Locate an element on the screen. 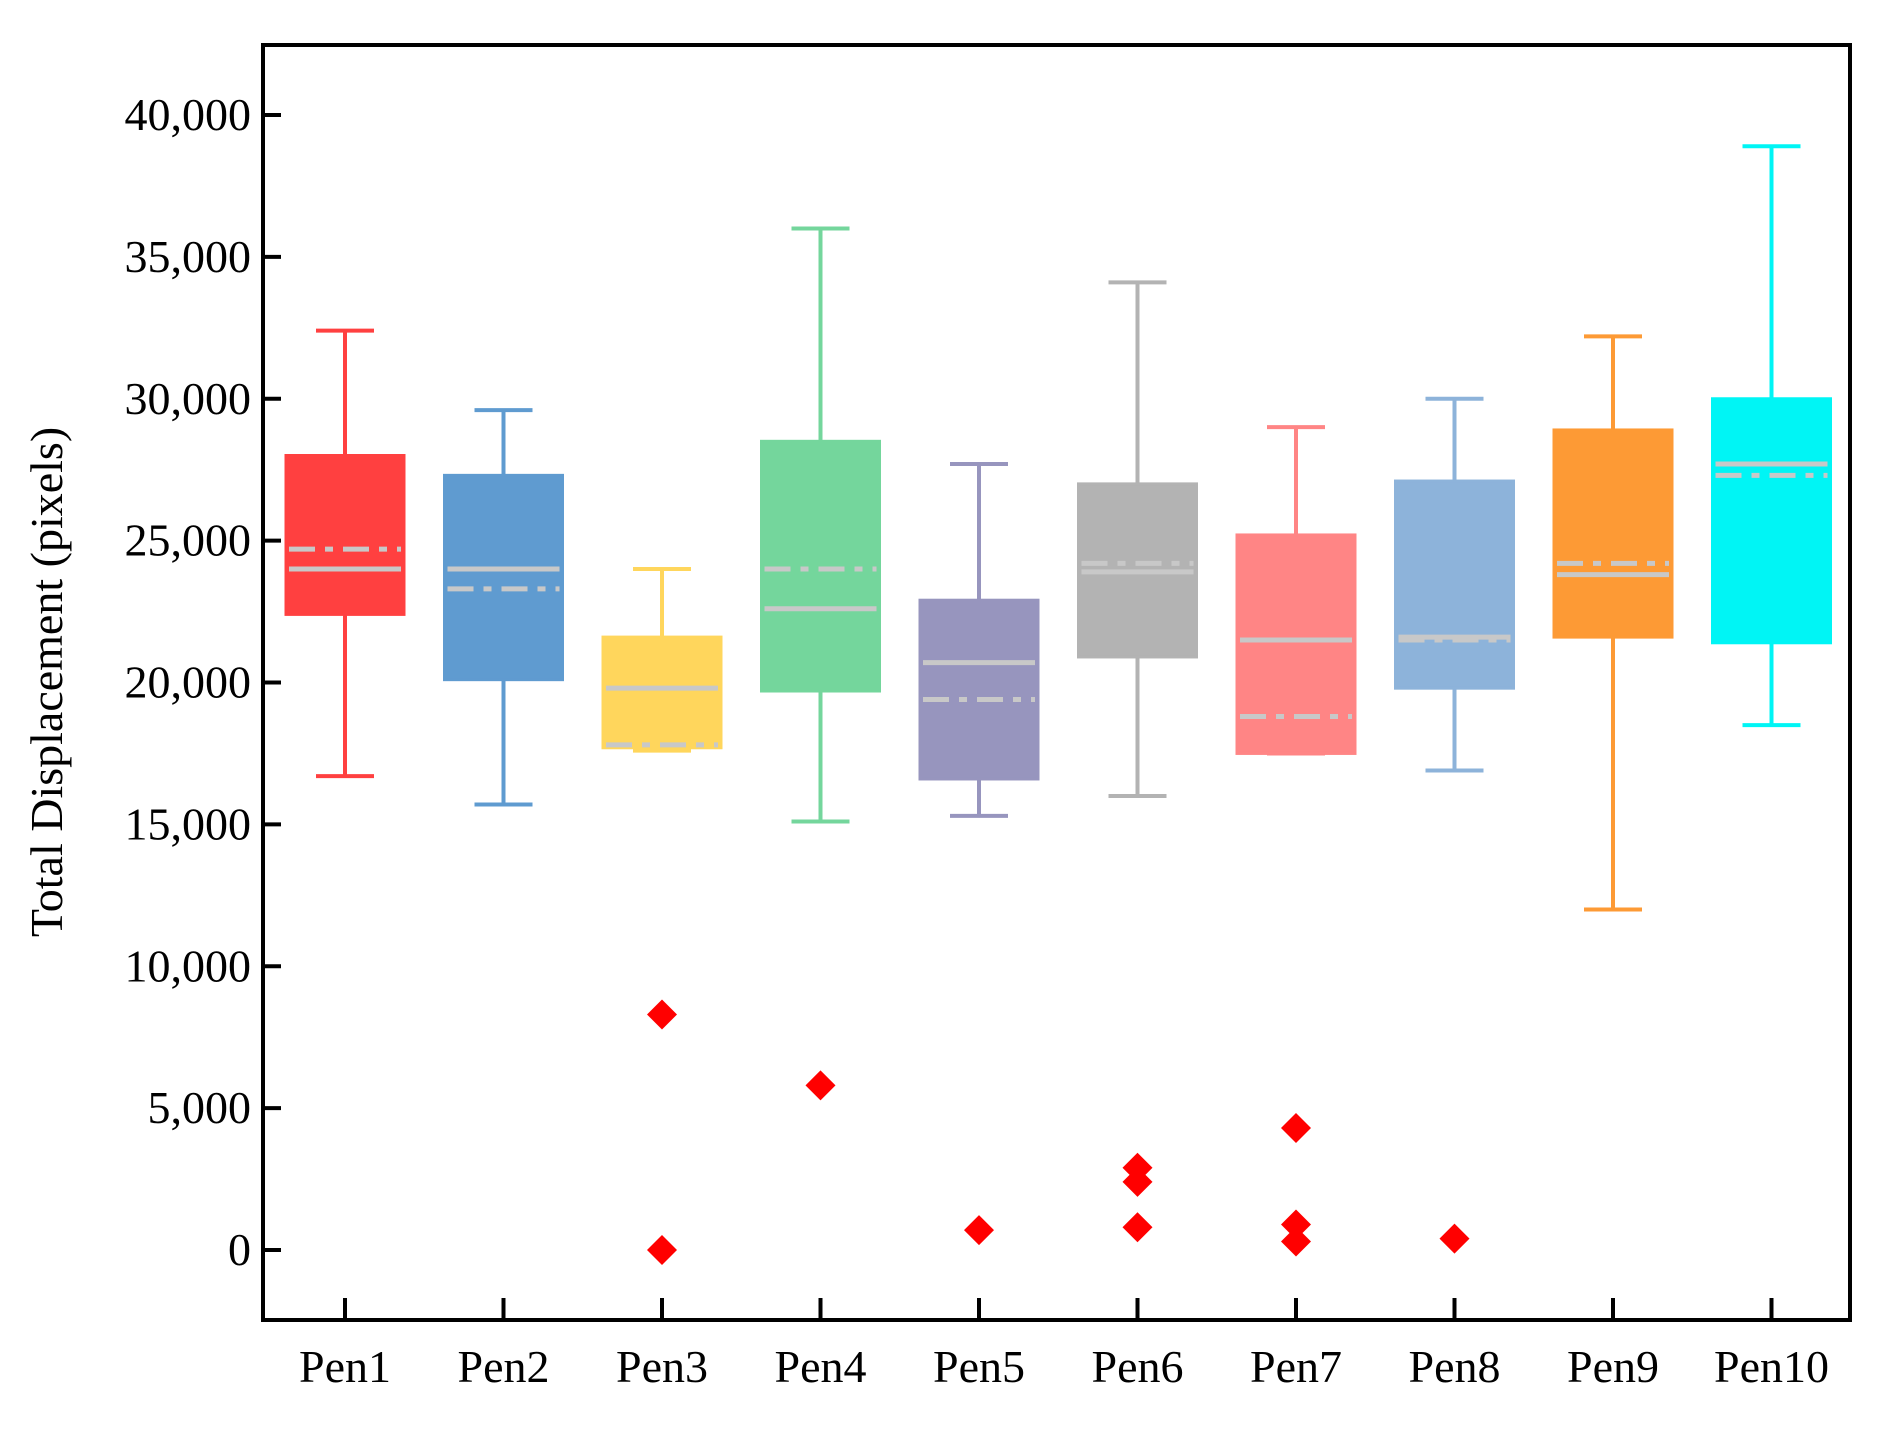 This screenshot has width=1879, height=1437. box-pen4 is located at coordinates (820, 525).